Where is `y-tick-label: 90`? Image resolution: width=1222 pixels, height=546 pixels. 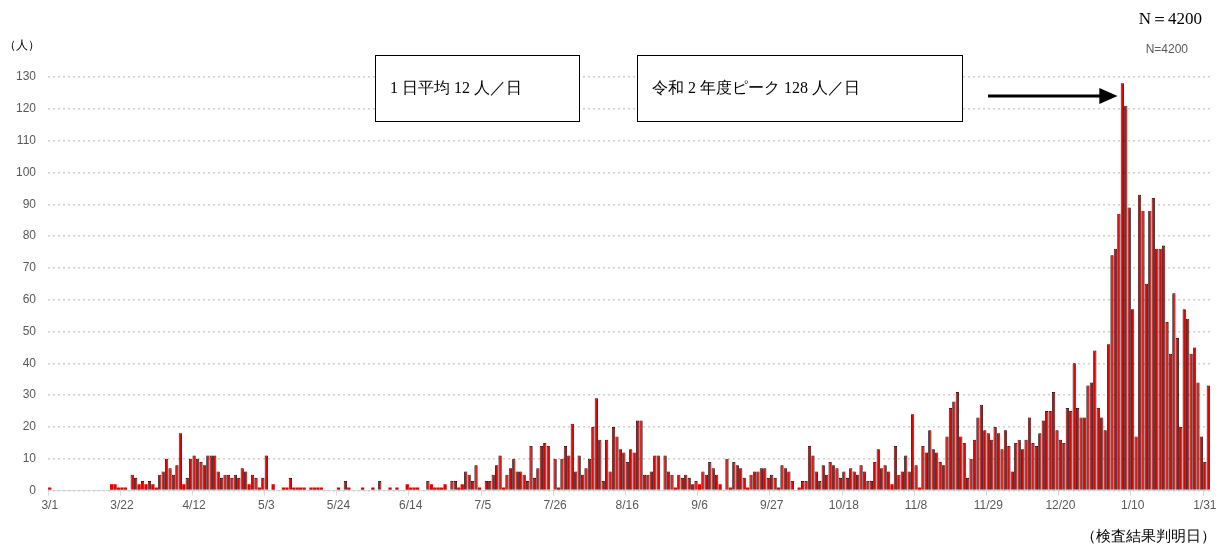
y-tick-label: 90 is located at coordinates (29, 203).